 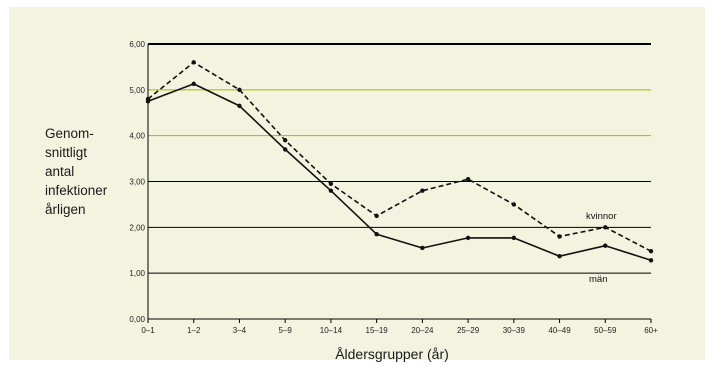 What do you see at coordinates (59, 171) in the screenshot?
I see `y-axis-label-line-3: antal` at bounding box center [59, 171].